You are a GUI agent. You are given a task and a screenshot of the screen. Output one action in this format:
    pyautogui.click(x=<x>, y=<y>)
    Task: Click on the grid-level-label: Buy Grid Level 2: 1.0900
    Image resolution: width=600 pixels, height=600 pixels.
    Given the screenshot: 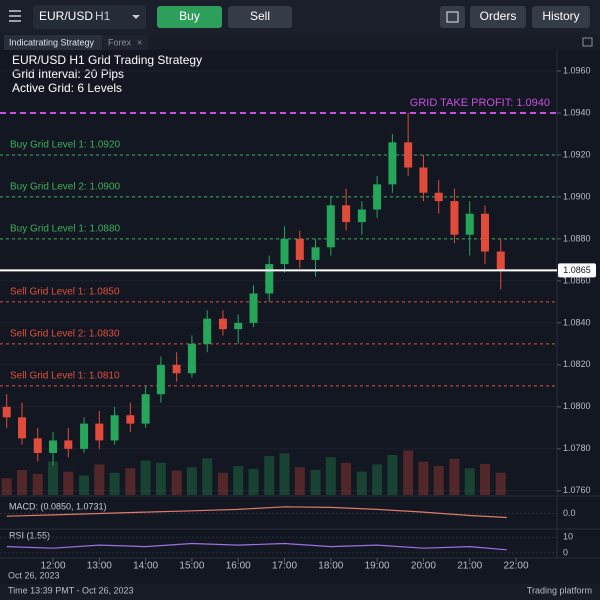 What is the action you would take?
    pyautogui.click(x=65, y=187)
    